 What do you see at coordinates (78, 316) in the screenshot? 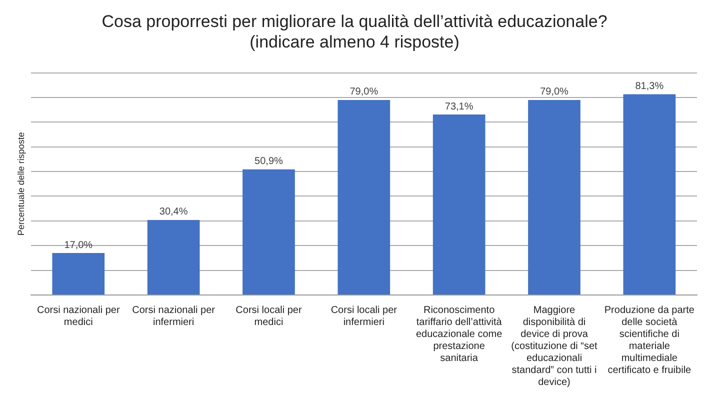
I see `x-tick-label: Corsi nazionali per medici` at bounding box center [78, 316].